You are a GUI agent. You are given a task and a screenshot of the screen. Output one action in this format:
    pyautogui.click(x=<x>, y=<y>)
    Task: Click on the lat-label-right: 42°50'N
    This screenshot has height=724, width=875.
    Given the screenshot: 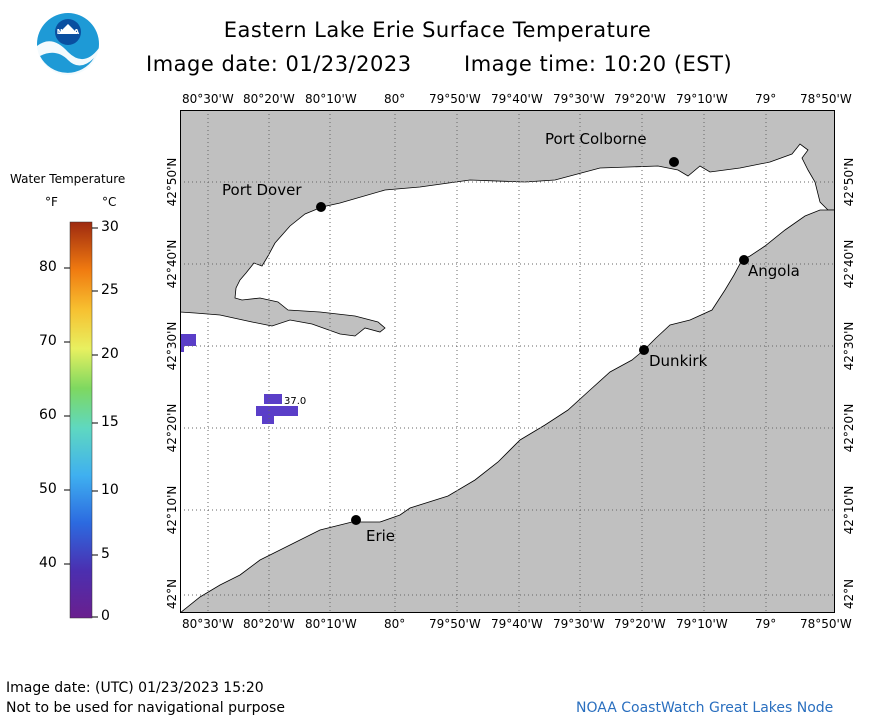 What is the action you would take?
    pyautogui.click(x=849, y=182)
    